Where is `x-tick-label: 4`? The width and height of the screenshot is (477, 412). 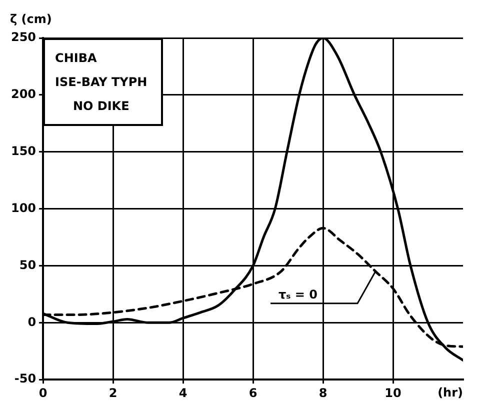
x-tick-label: 4 is located at coordinates (183, 393).